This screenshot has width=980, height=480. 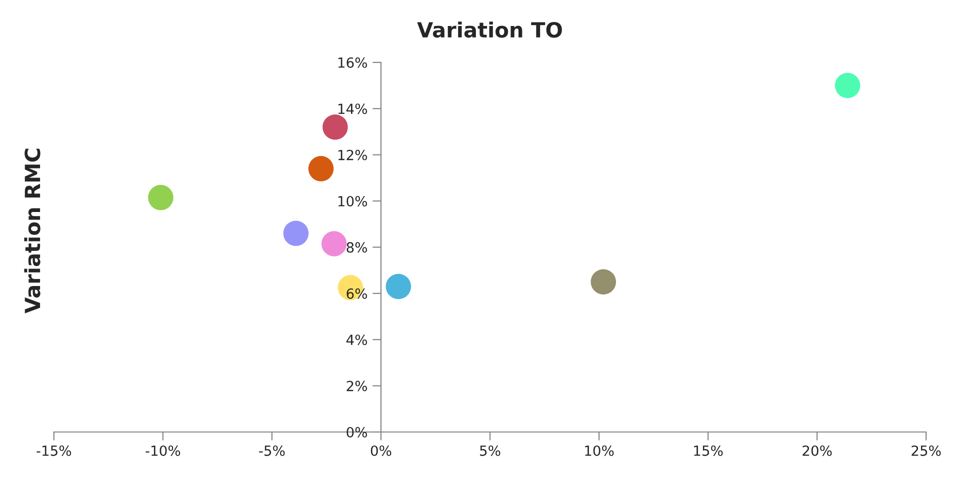 What do you see at coordinates (32, 231) in the screenshot?
I see `y-axis-title: Variation RMC` at bounding box center [32, 231].